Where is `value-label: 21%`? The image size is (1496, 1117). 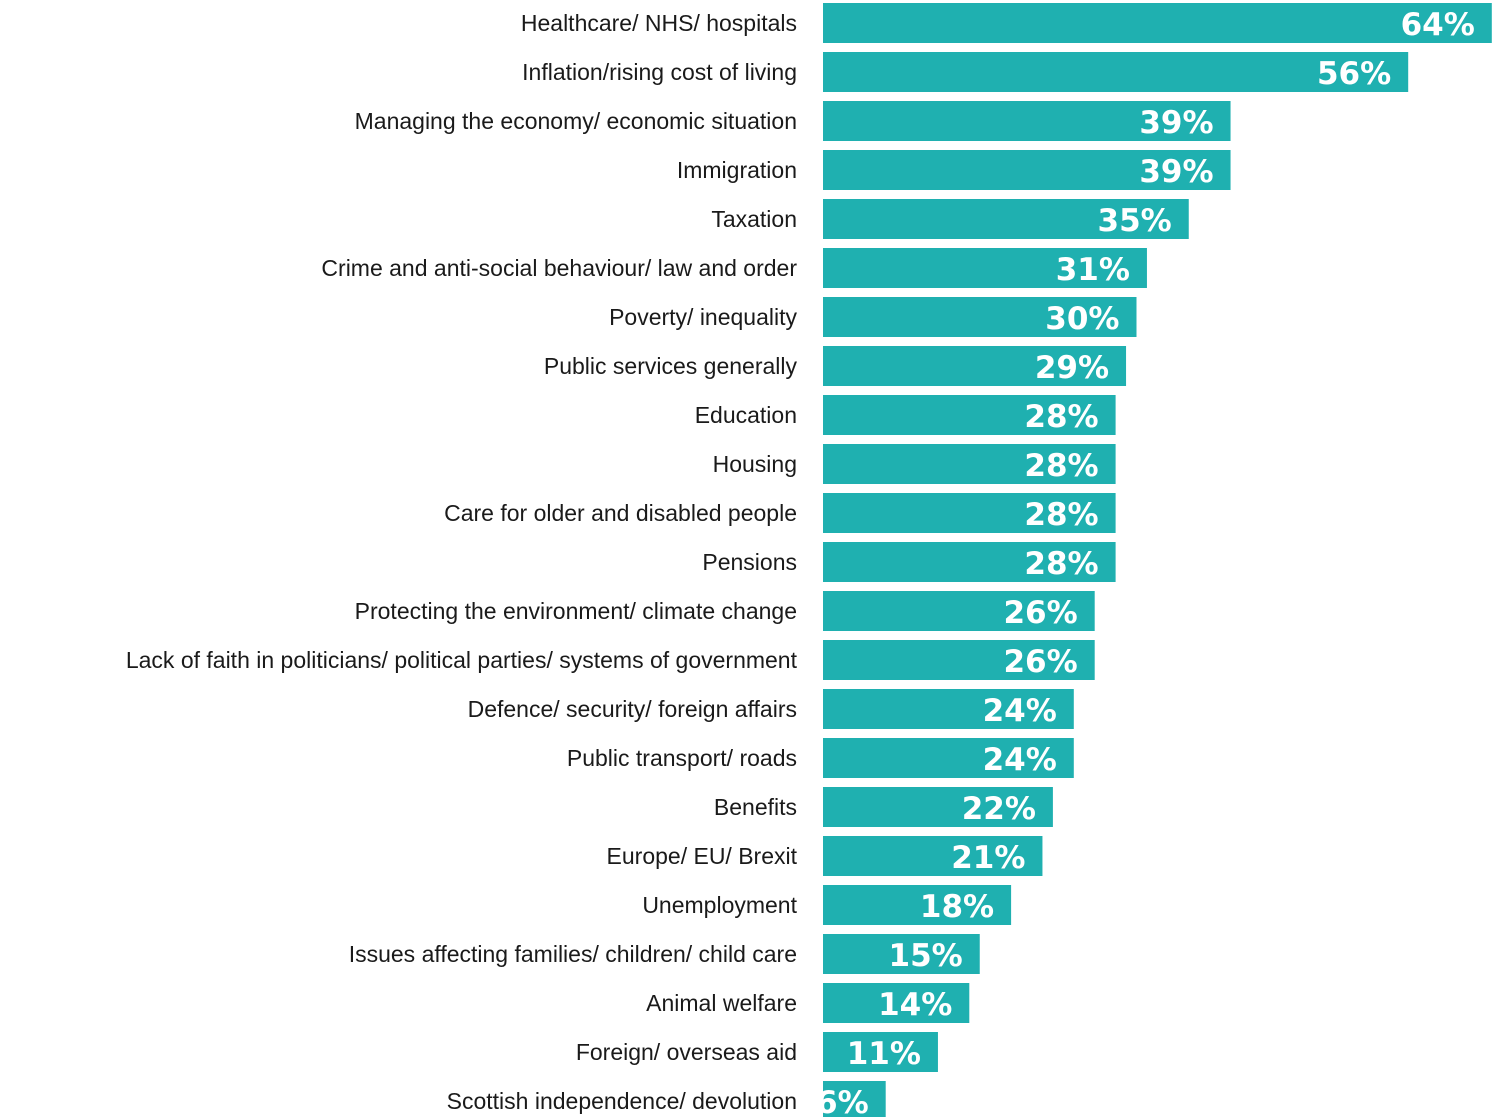
value-label: 21% is located at coordinates (988, 858).